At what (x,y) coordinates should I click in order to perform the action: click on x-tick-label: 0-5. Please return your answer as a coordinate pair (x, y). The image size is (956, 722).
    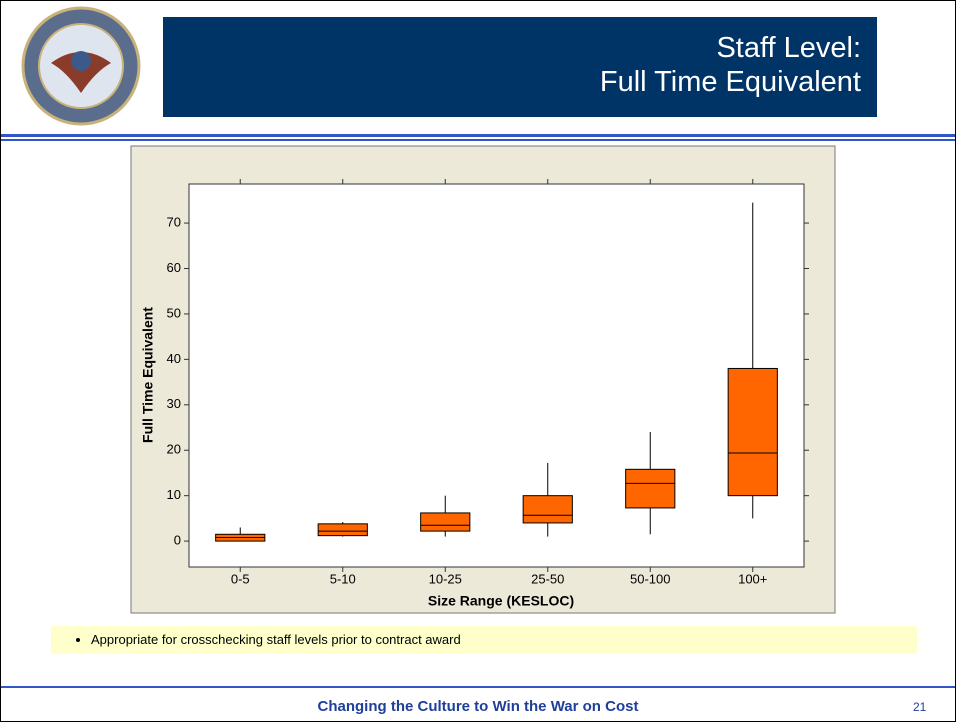
    Looking at the image, I should click on (240, 578).